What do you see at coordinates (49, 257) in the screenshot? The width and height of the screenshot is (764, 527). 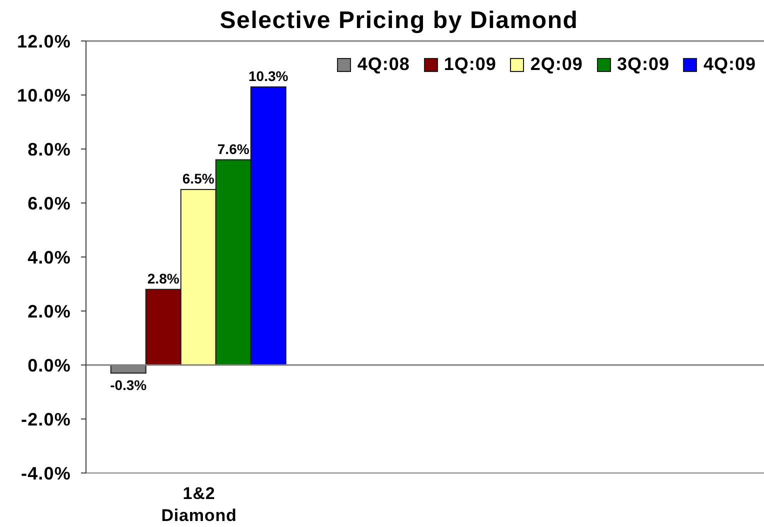 I see `y-tick-label: 4.0%` at bounding box center [49, 257].